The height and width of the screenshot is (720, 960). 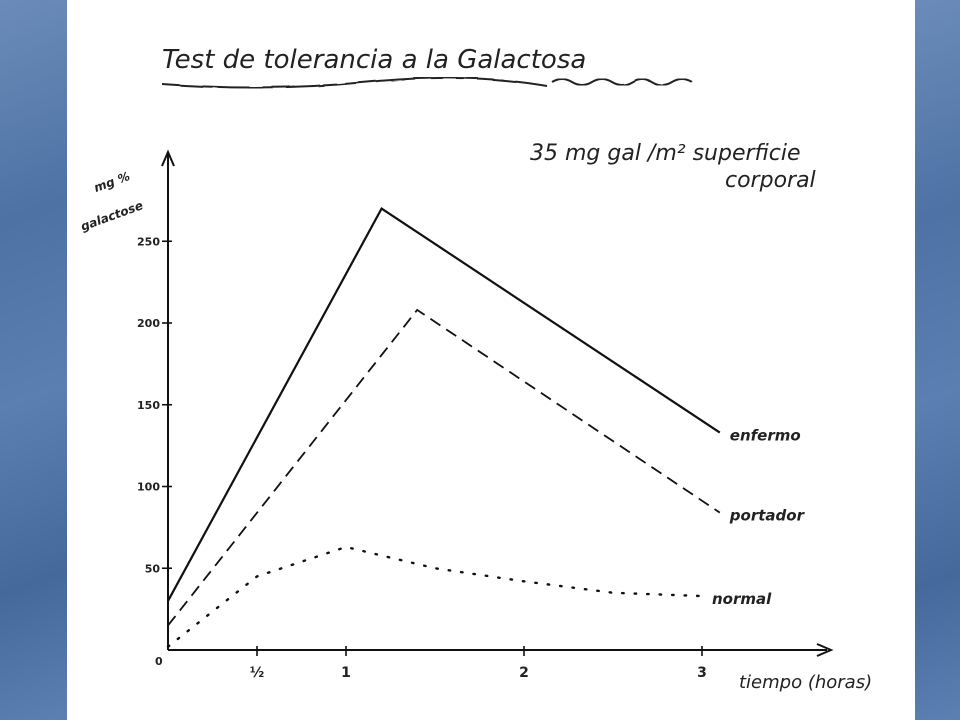 What do you see at coordinates (702, 673) in the screenshot?
I see `x-tick-label: 3` at bounding box center [702, 673].